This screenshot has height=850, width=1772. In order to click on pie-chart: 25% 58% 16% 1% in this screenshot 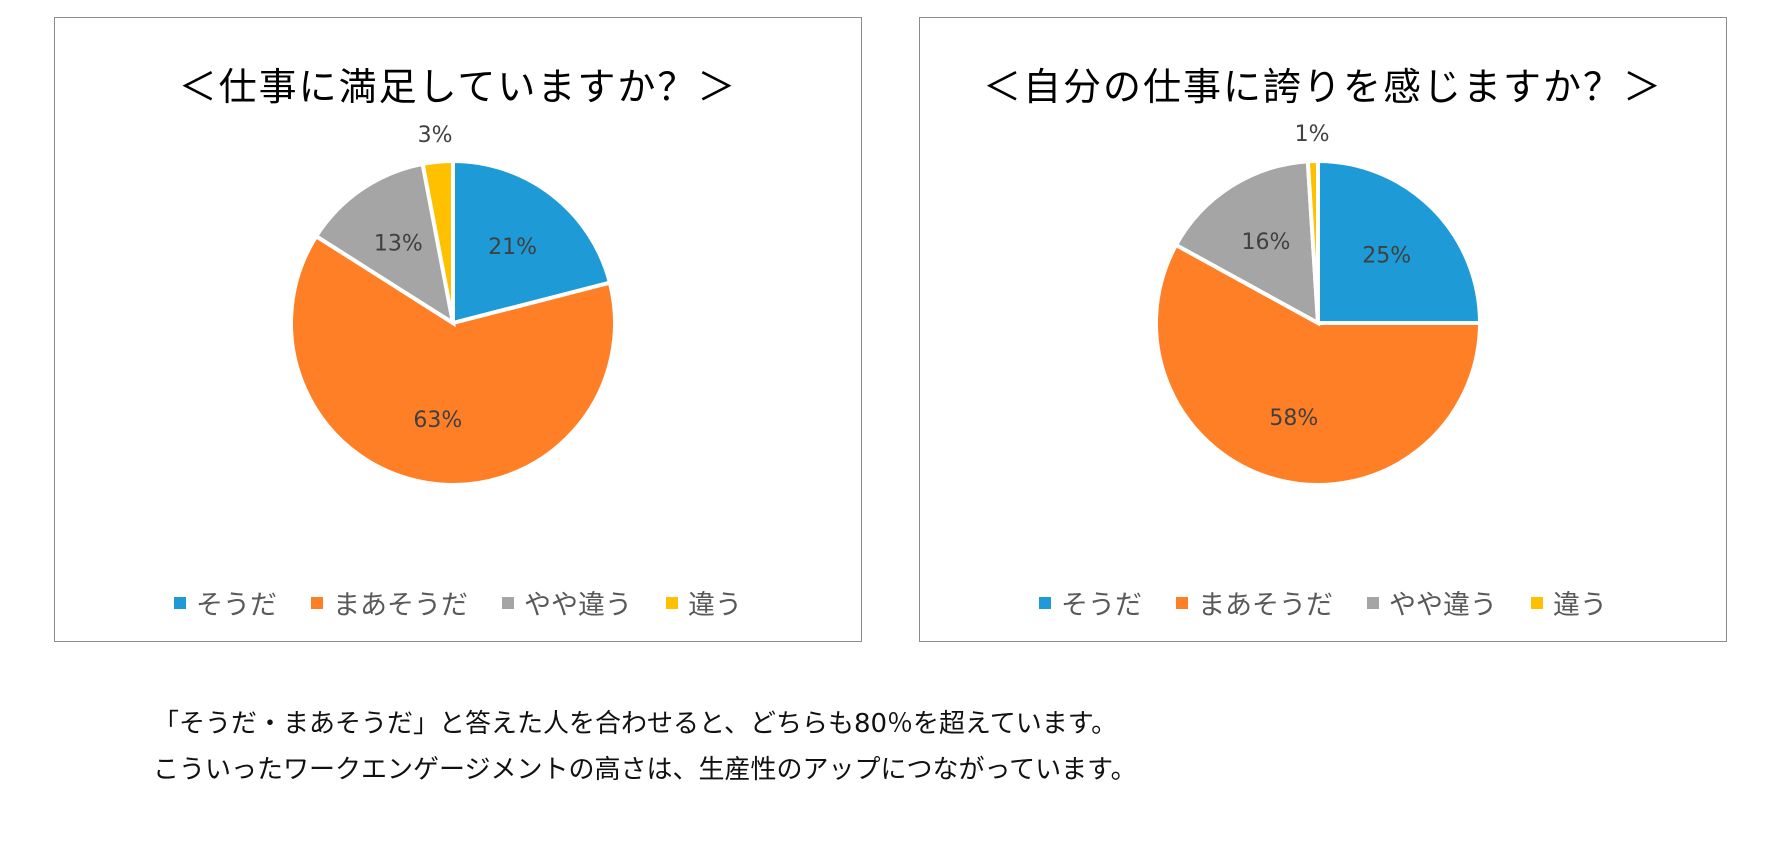, I will do `click(1318, 304)`.